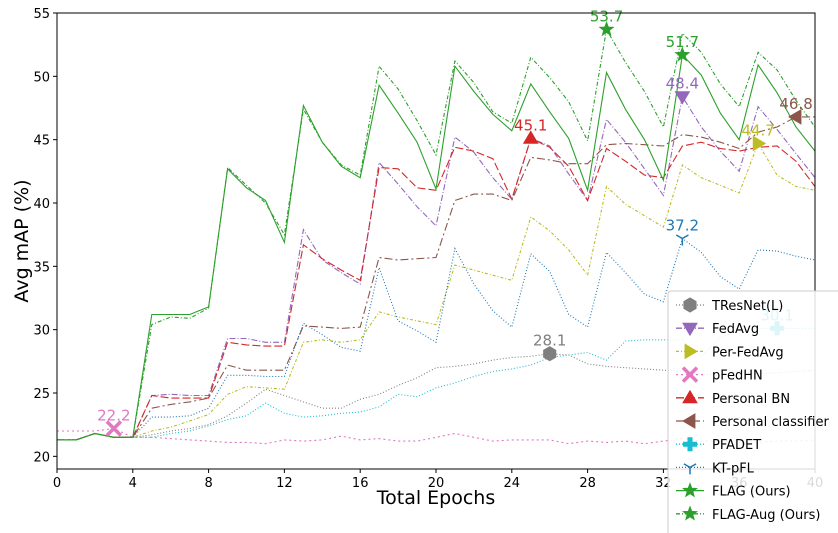  Describe the element at coordinates (690, 444) in the screenshot. I see `legend-marker-pfadet` at that location.